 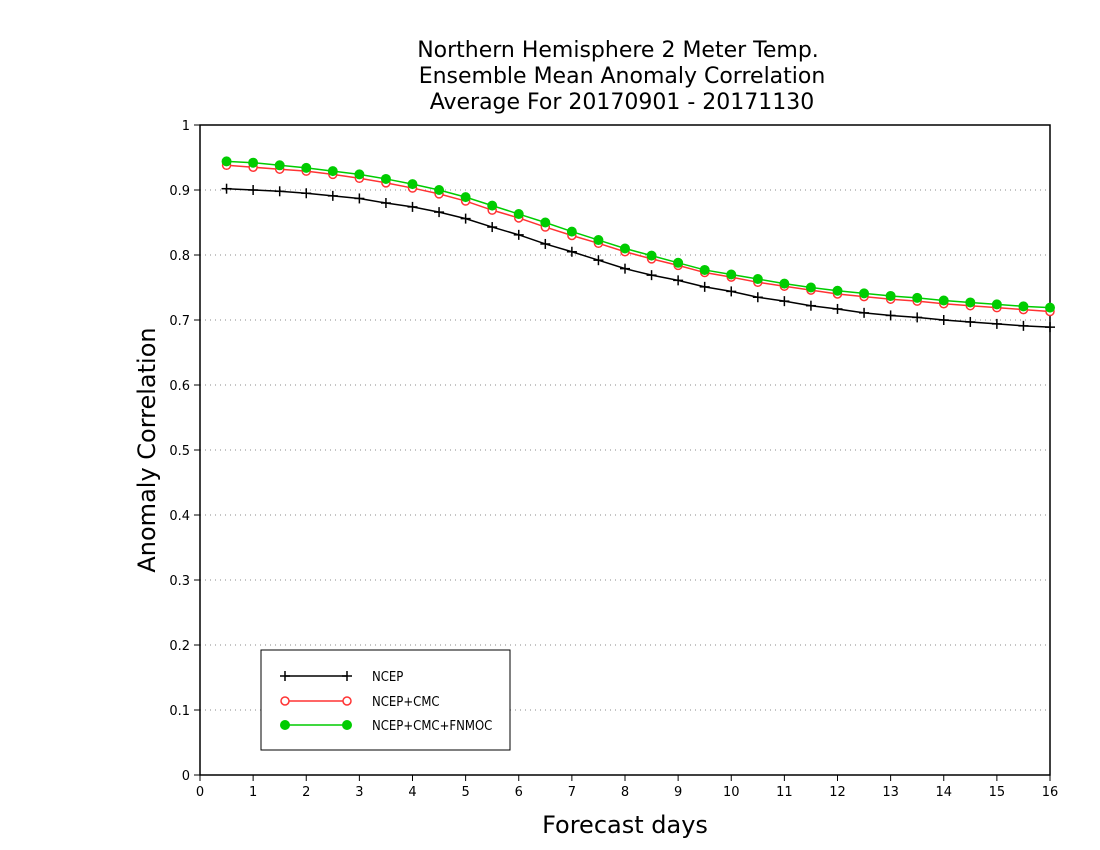 I want to click on y-tick-label: 0, so click(x=186, y=776).